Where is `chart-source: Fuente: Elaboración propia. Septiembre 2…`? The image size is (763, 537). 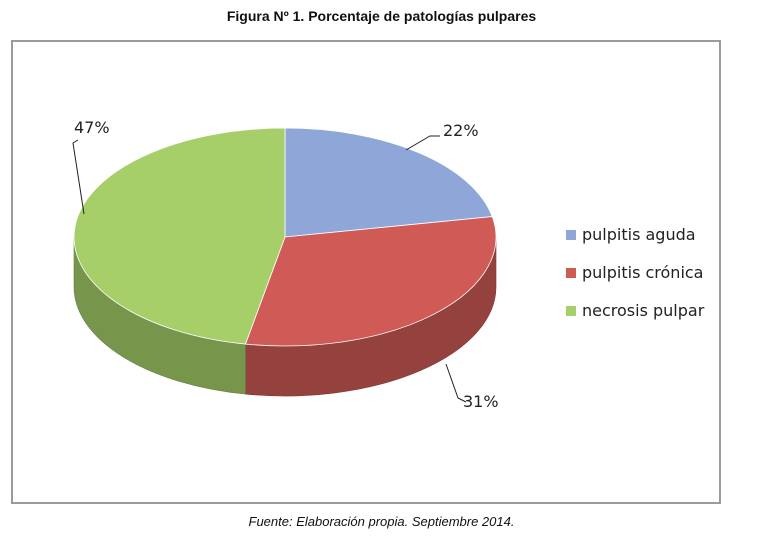
chart-source: Fuente: Elaboración propia. Septiembre 2… is located at coordinates (381, 521).